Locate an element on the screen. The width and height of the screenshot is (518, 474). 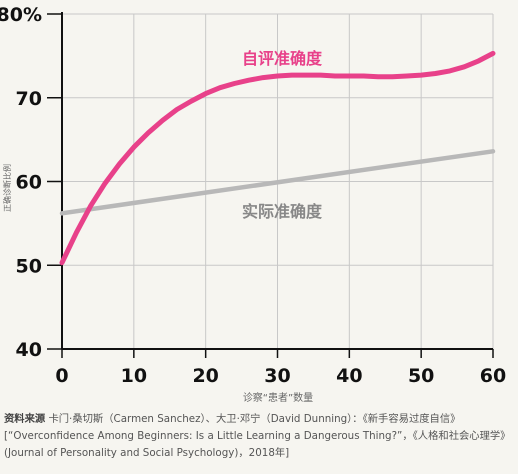
x-tick-label: 40 is located at coordinates (349, 376).